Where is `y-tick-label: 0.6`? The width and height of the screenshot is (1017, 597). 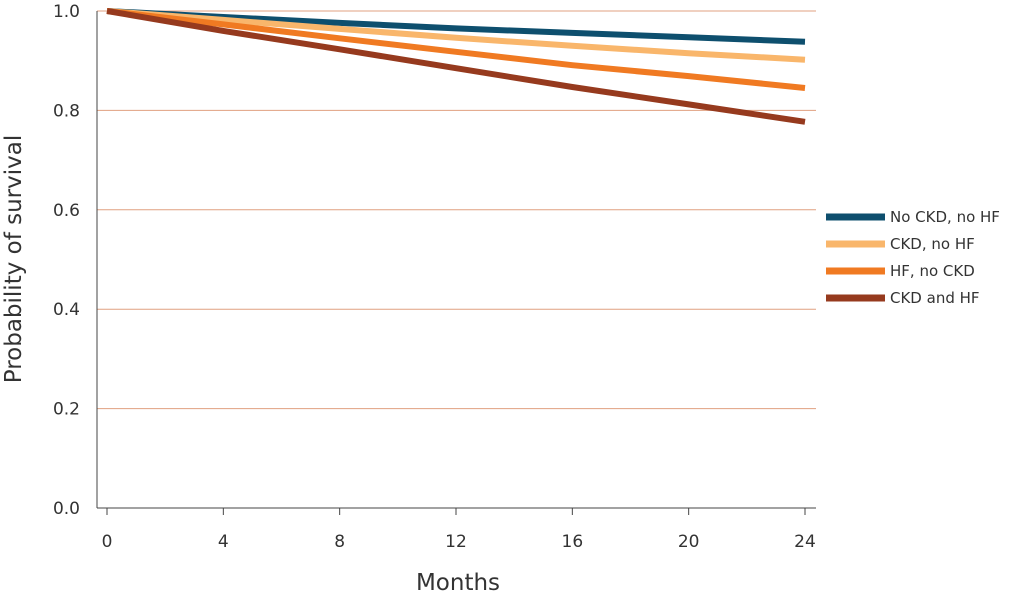
y-tick-label: 0.6 is located at coordinates (66, 211).